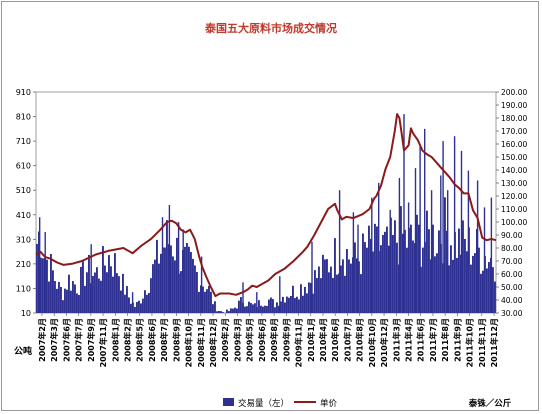  Describe the element at coordinates (23, 239) in the screenshot. I see `left-tick-label: 310` at that location.